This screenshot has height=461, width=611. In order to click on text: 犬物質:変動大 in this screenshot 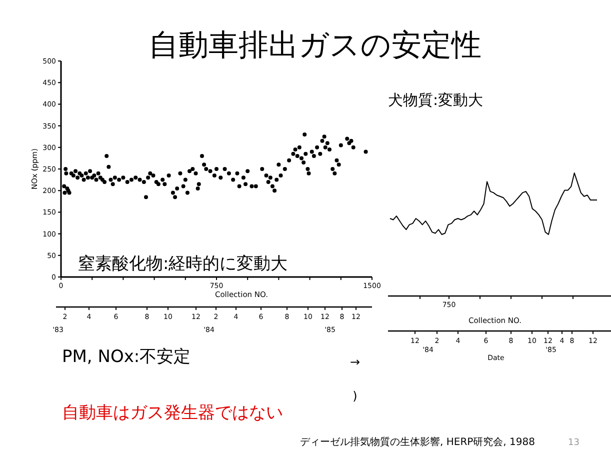, I will do `click(436, 100)`.